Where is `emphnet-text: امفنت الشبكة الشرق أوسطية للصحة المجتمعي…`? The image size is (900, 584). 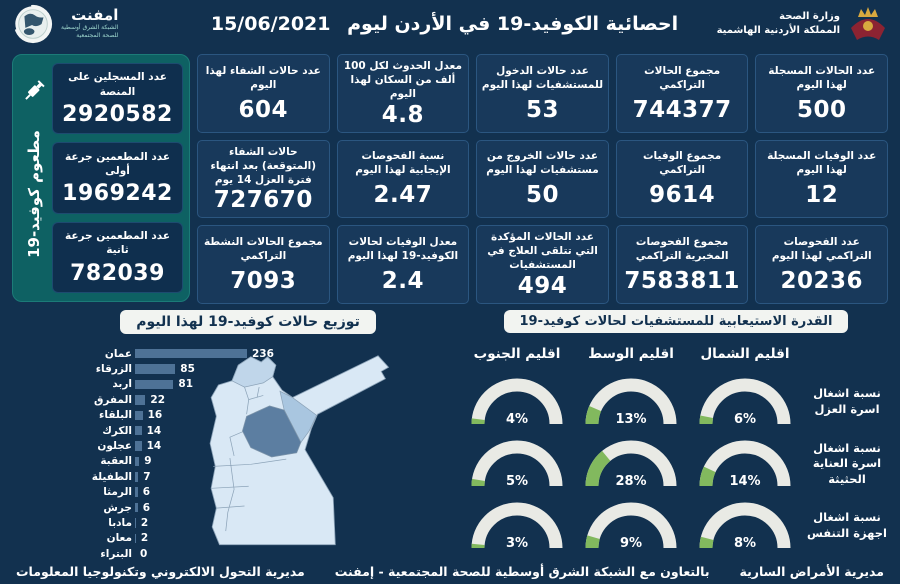 emphnet-text: امفنت الشبكة الشرق أوسطية للصحة المجتمعي… is located at coordinates (89, 24).